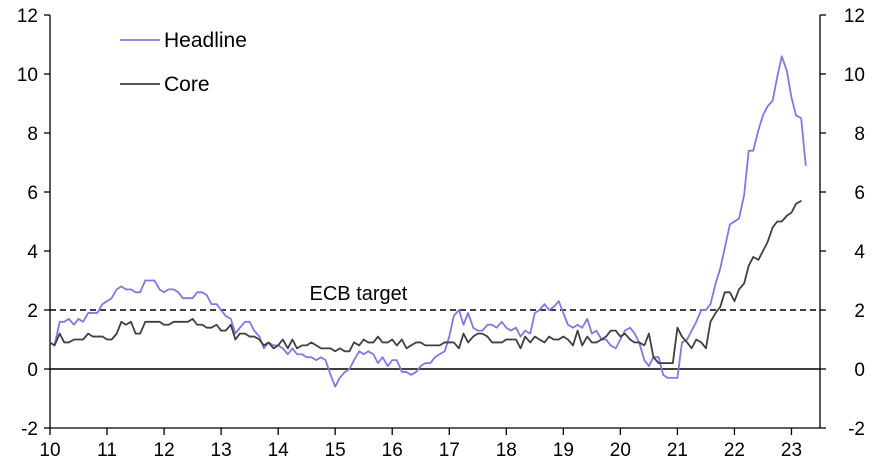  I want to click on legend: Headline Core, so click(183, 62).